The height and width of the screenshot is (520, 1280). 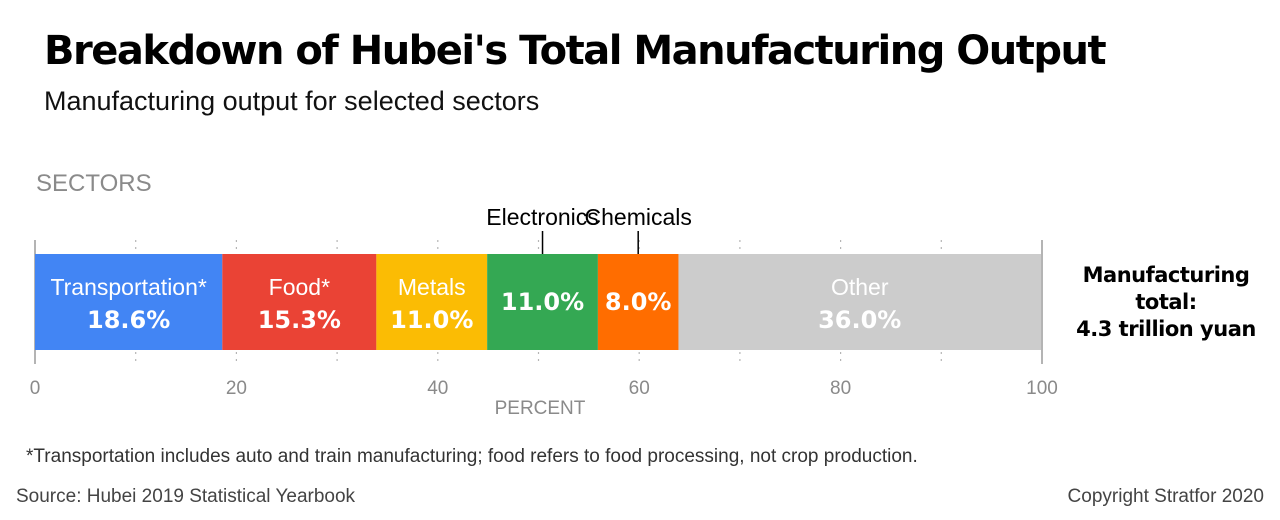 I want to click on segment-value-label: 36.0%, so click(x=859, y=320).